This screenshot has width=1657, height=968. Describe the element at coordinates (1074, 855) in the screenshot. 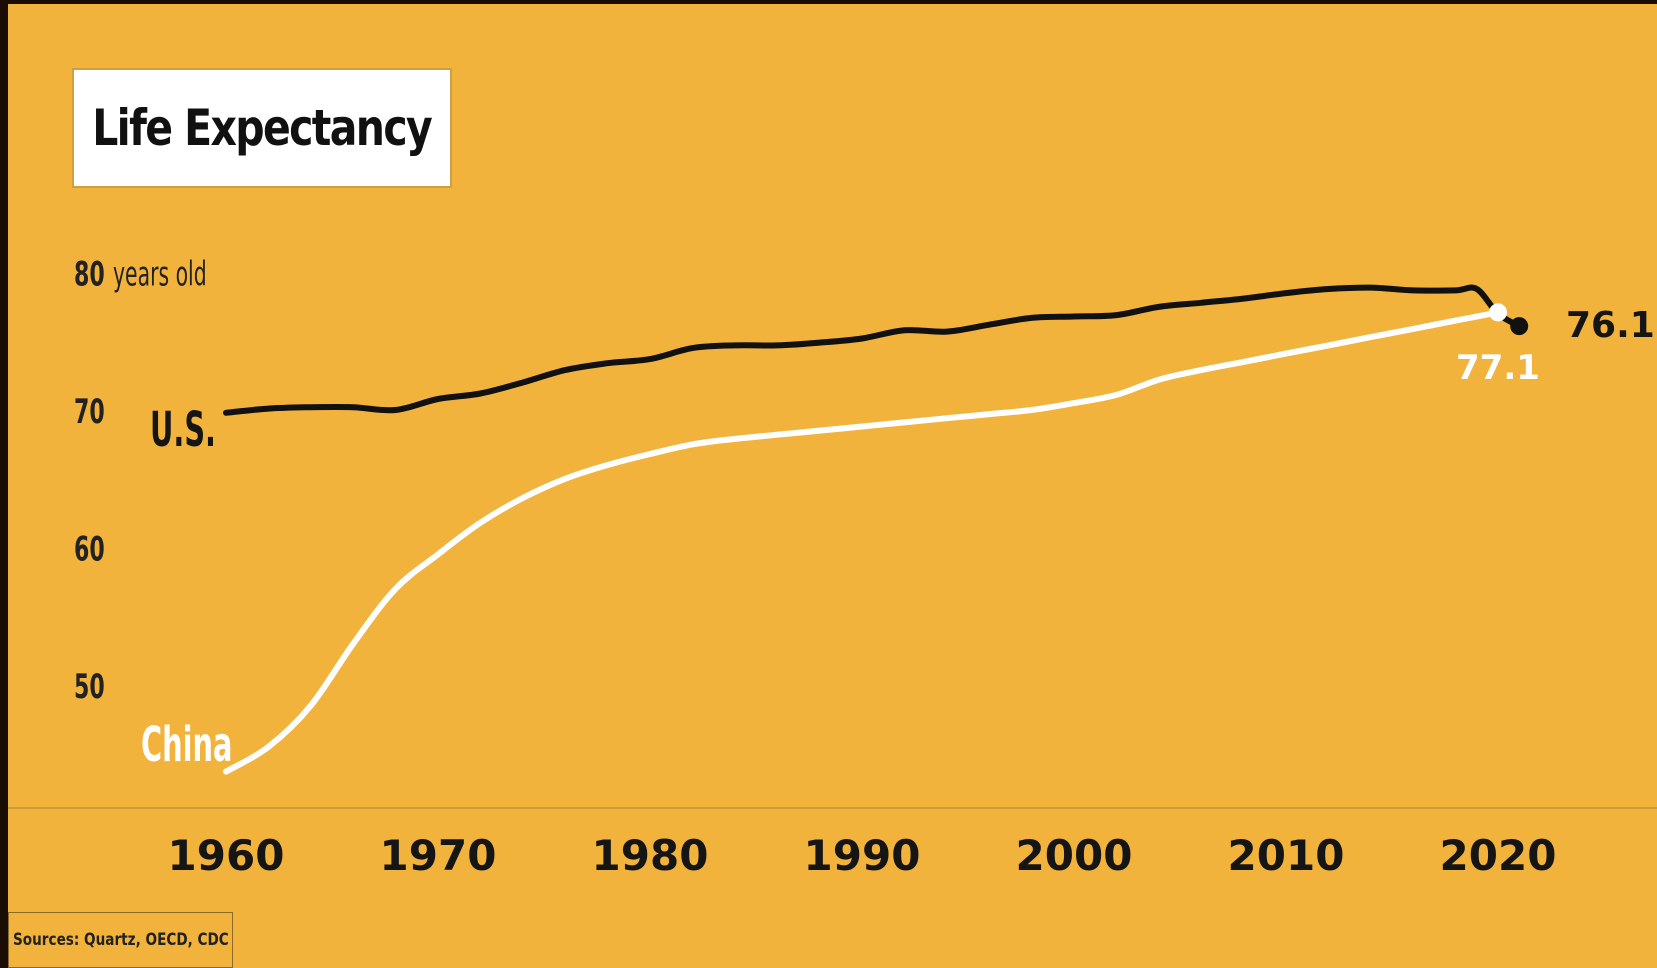

I see `x-tick-label: 2000` at that location.